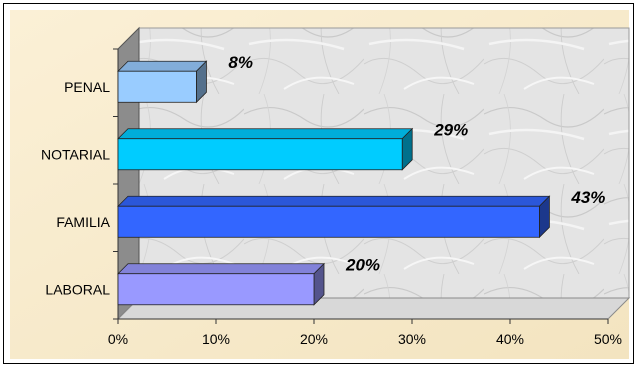 Image resolution: width=639 pixels, height=369 pixels. I want to click on category-label: NOTARIAL, so click(75, 154).